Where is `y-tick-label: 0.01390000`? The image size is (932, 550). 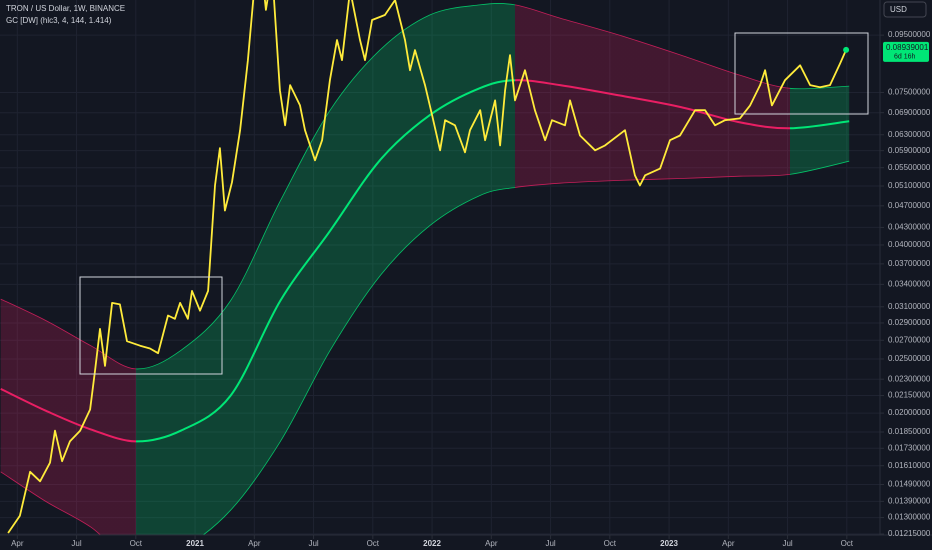 y-tick-label: 0.01390000 is located at coordinates (909, 500).